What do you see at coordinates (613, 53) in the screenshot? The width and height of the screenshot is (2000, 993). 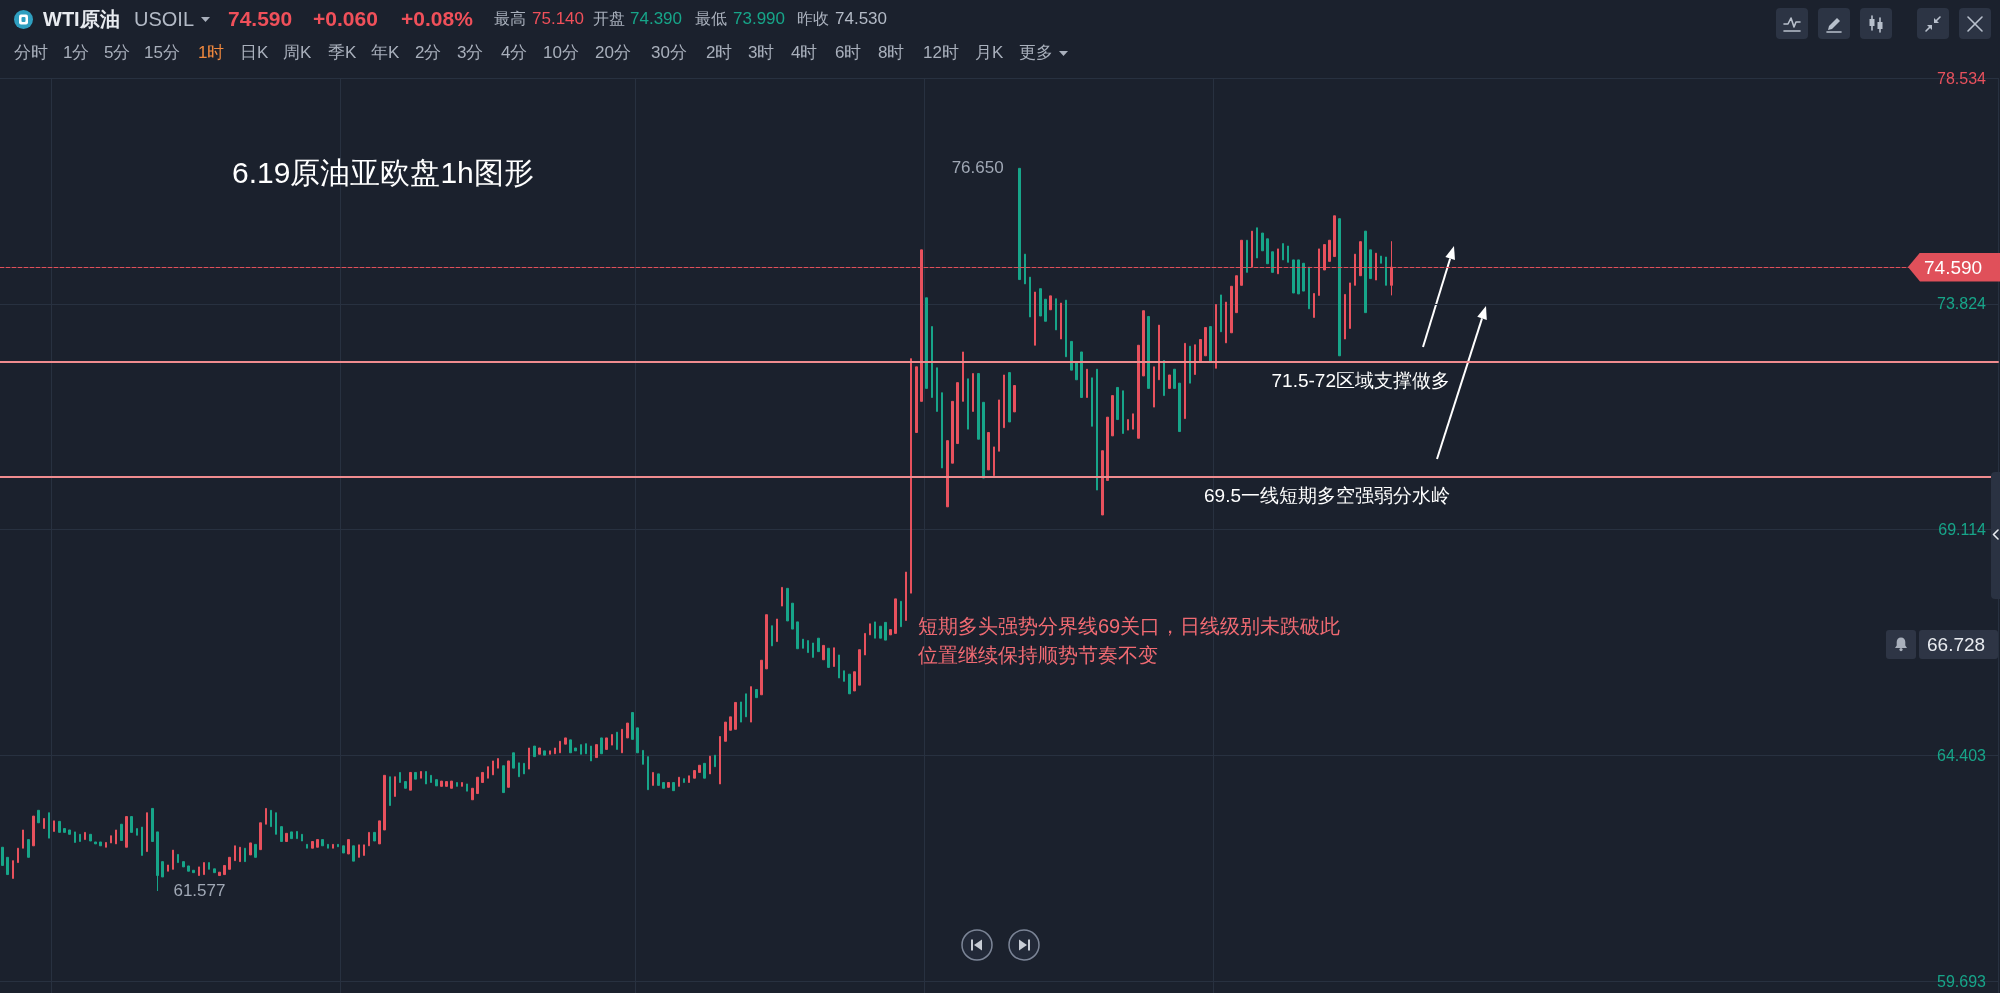 I see `text: 20分` at bounding box center [613, 53].